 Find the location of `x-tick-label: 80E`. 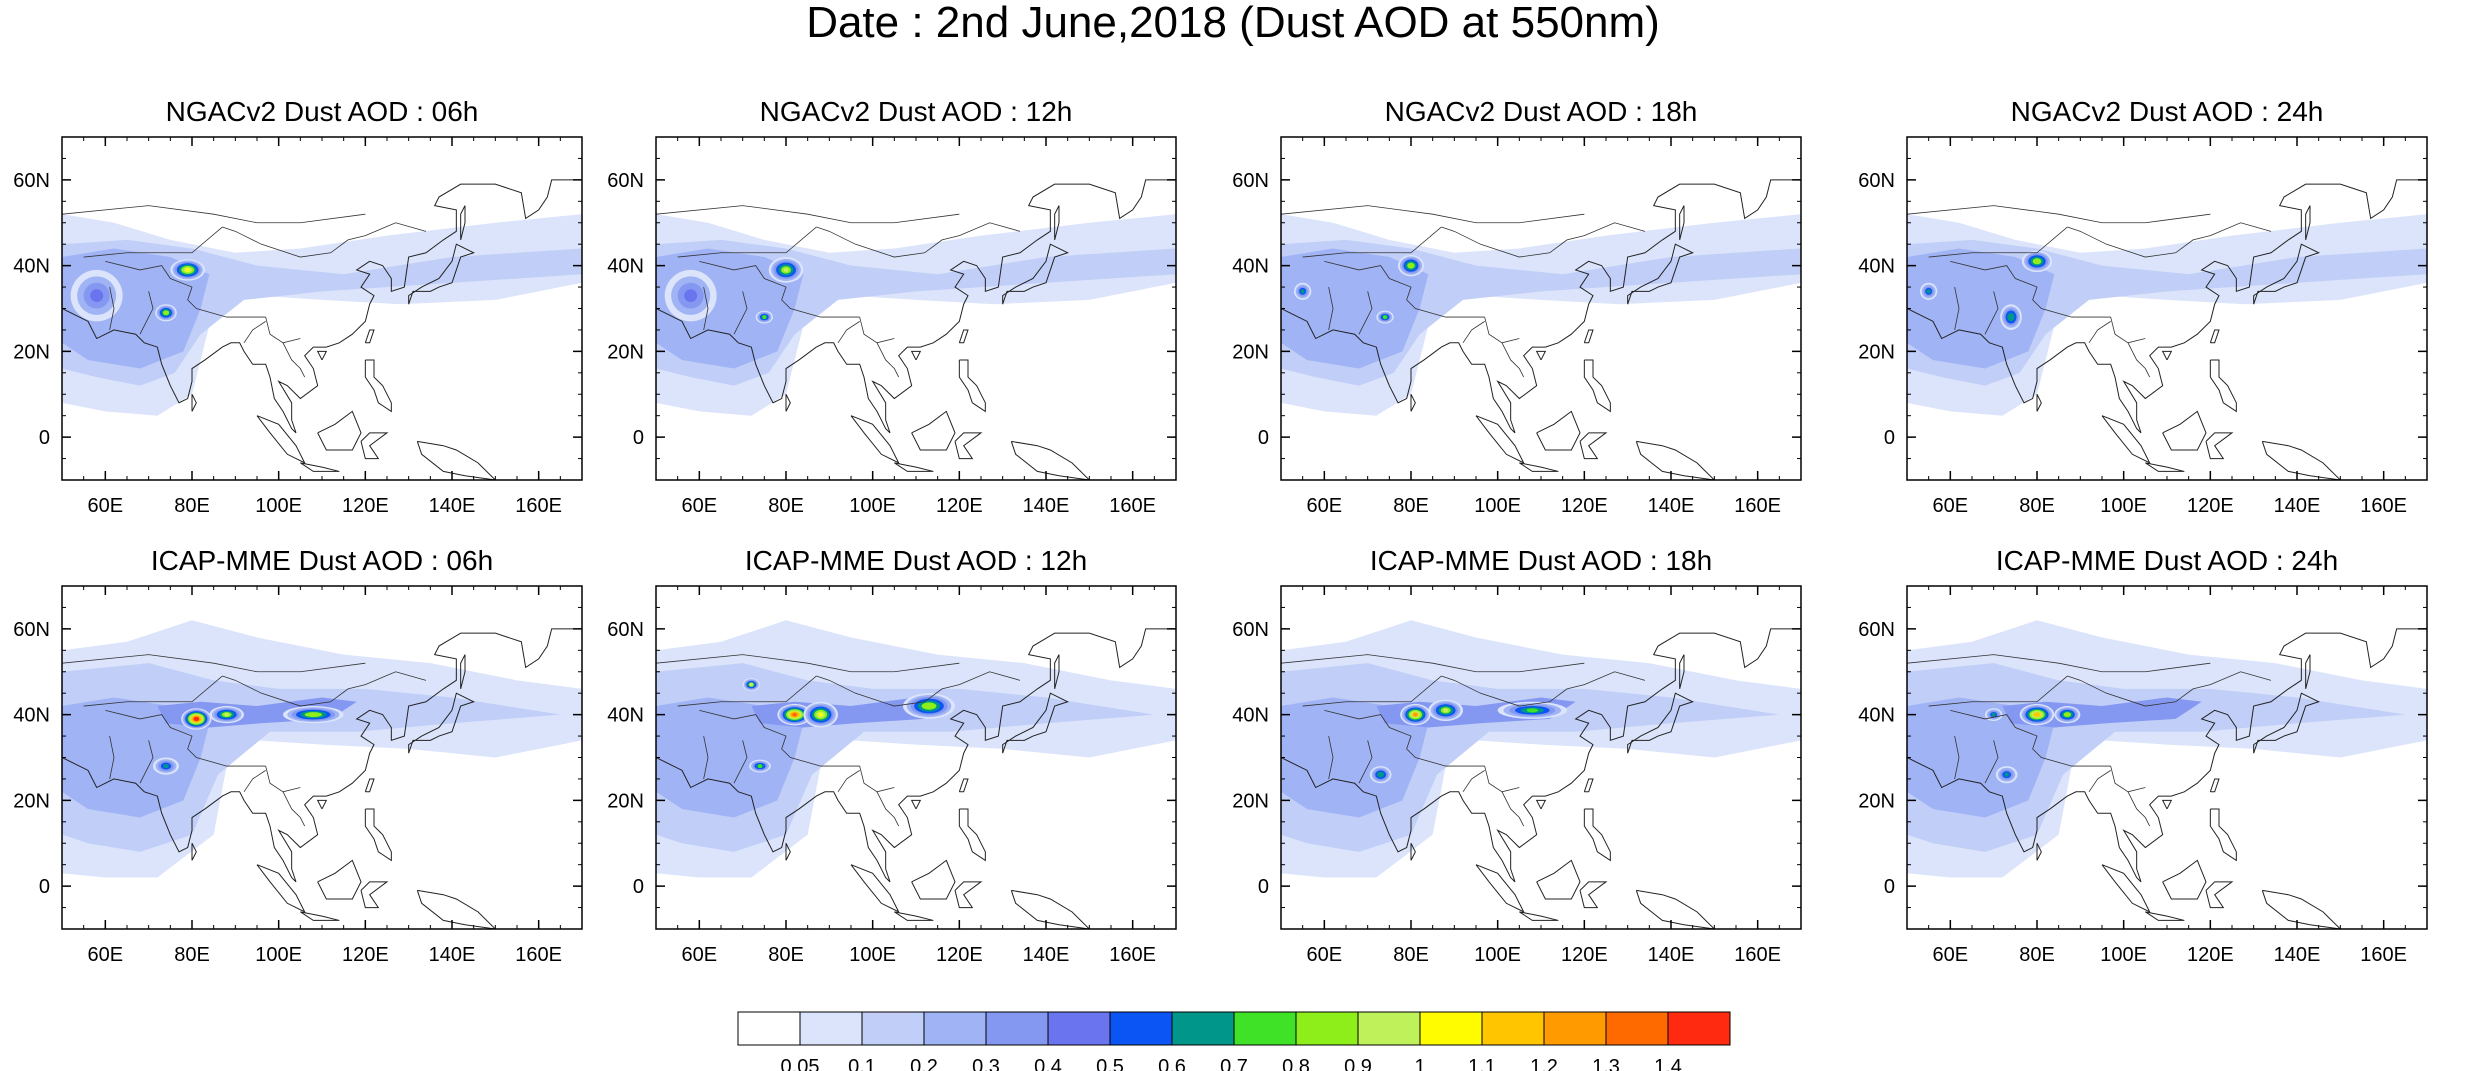

x-tick-label: 80E is located at coordinates (1411, 506).